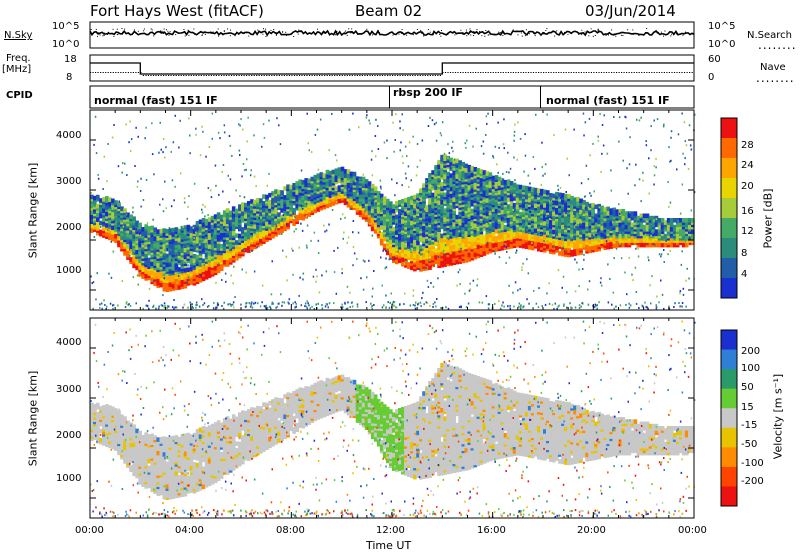  I want to click on nave-tick-bottom: 0, so click(711, 77).